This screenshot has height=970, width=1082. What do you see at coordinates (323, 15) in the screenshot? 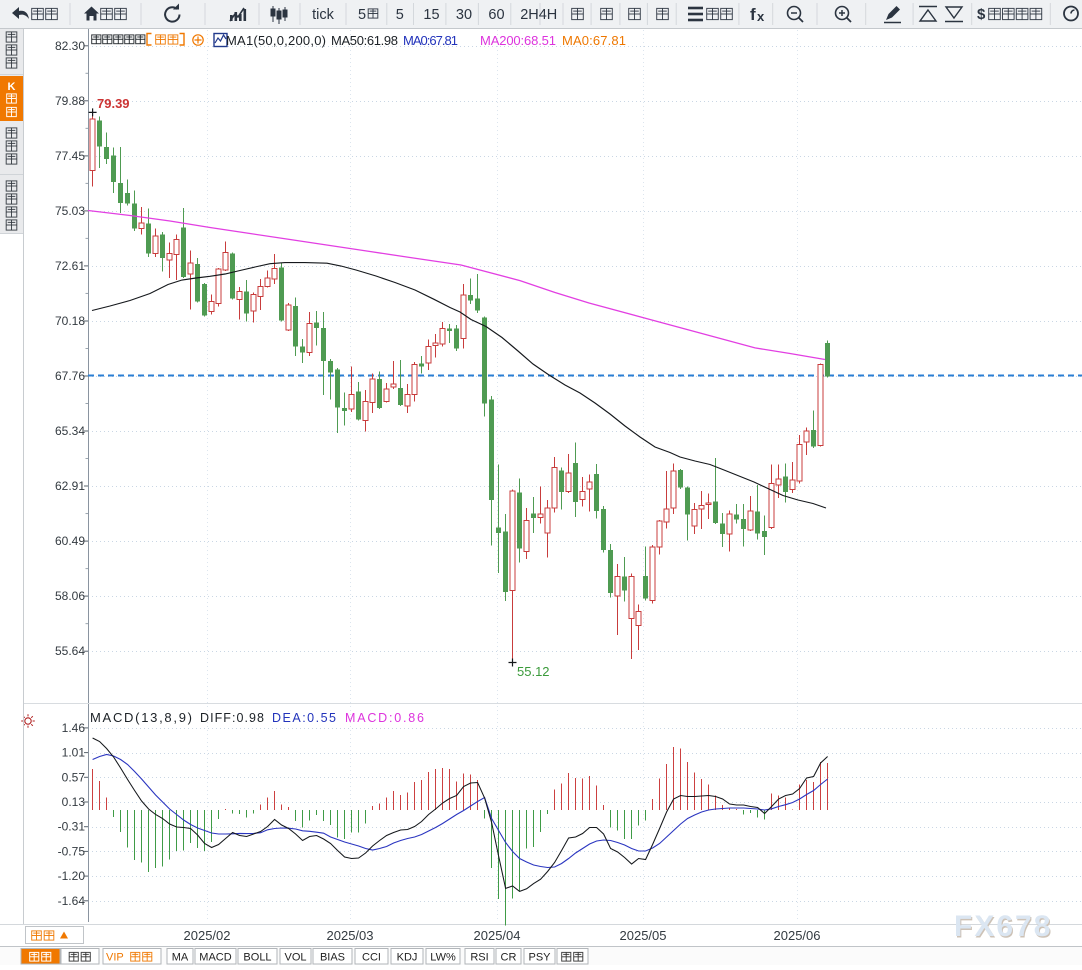
I see `svg-text: tick` at bounding box center [323, 15].